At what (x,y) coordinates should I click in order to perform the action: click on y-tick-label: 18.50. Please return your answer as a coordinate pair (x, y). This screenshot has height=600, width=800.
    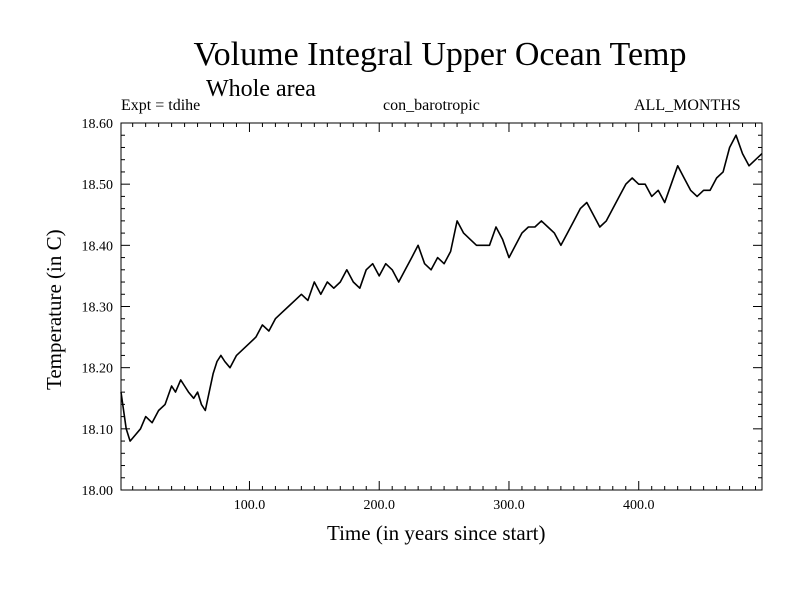
    Looking at the image, I should click on (98, 185).